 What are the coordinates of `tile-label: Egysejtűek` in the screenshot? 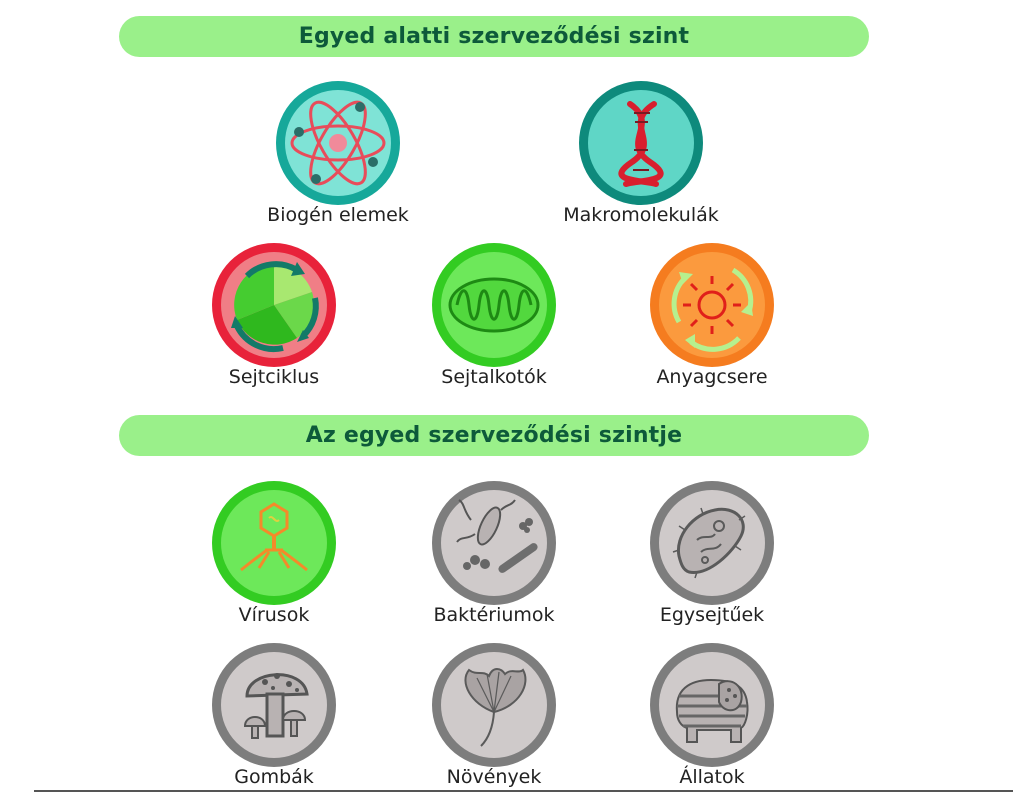 It's located at (712, 615).